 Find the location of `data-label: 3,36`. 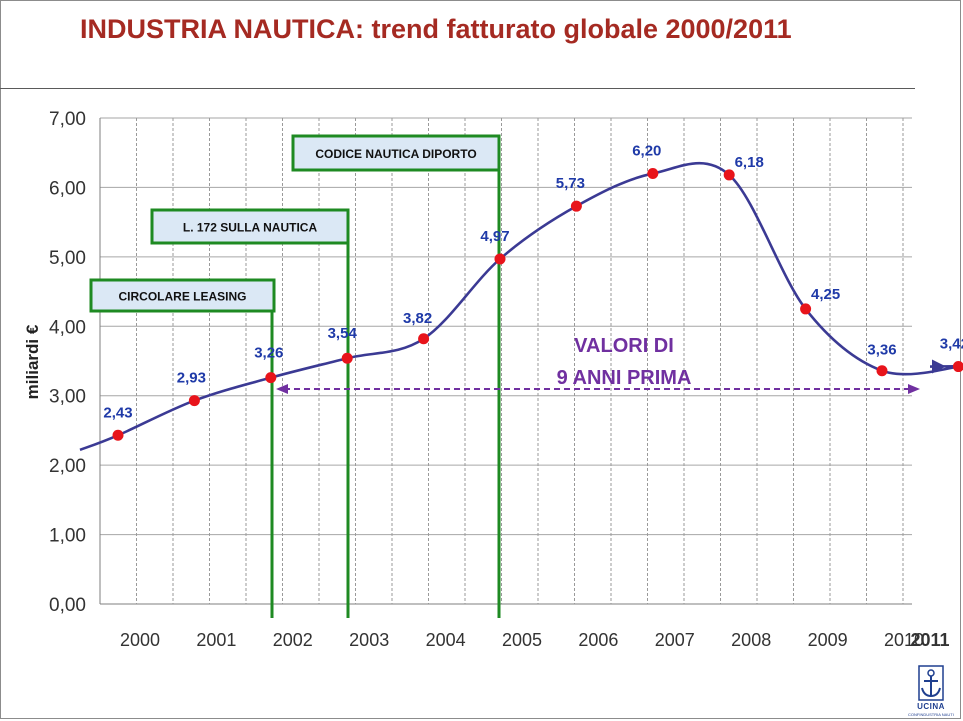

data-label: 3,36 is located at coordinates (881, 350).